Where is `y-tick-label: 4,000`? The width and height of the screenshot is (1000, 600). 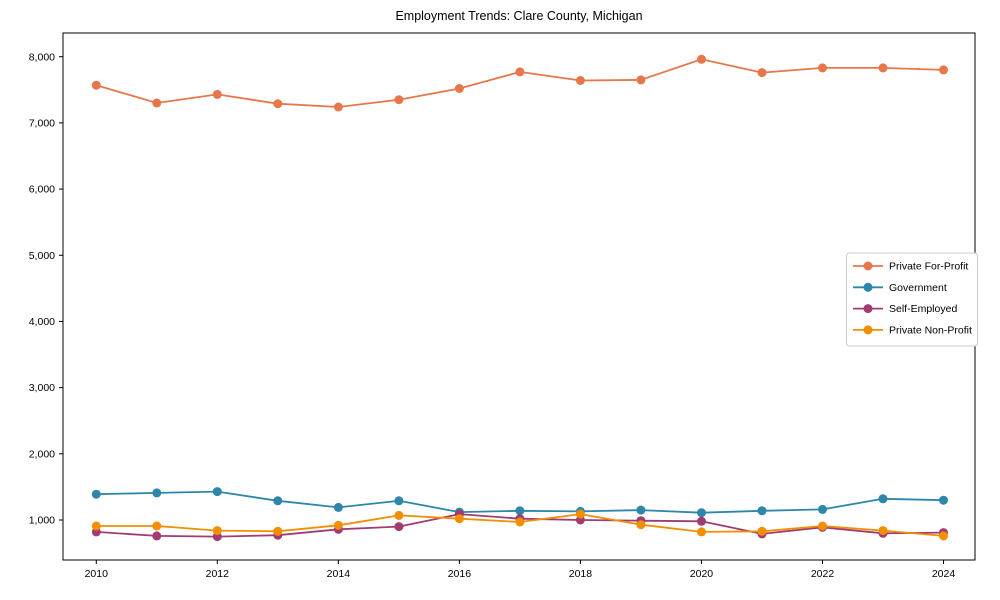 y-tick-label: 4,000 is located at coordinates (42, 322).